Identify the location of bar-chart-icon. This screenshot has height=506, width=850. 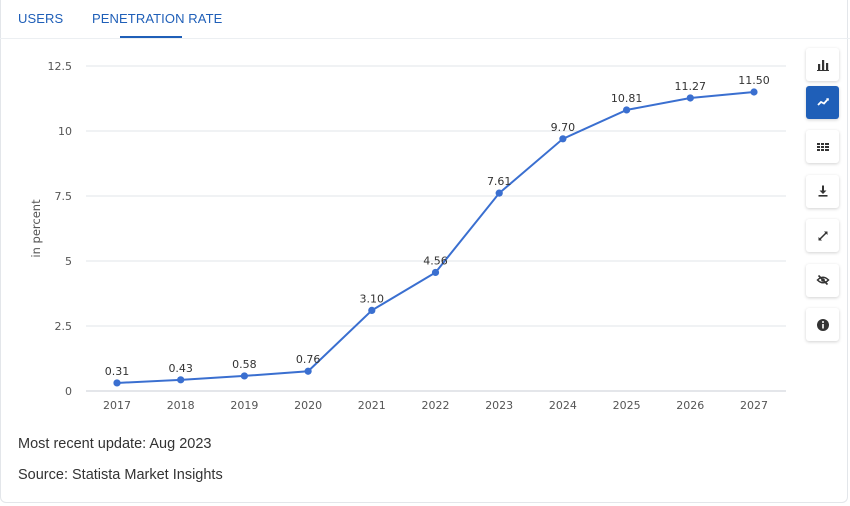
(822, 65).